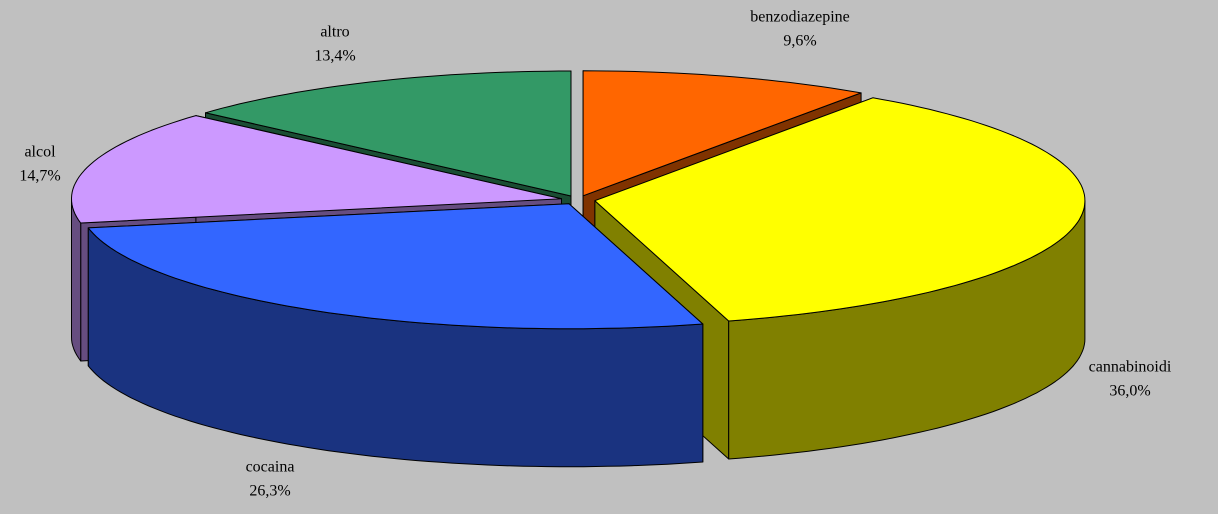 The height and width of the screenshot is (514, 1218). I want to click on slice-label: cannabinoidi, so click(1130, 367).